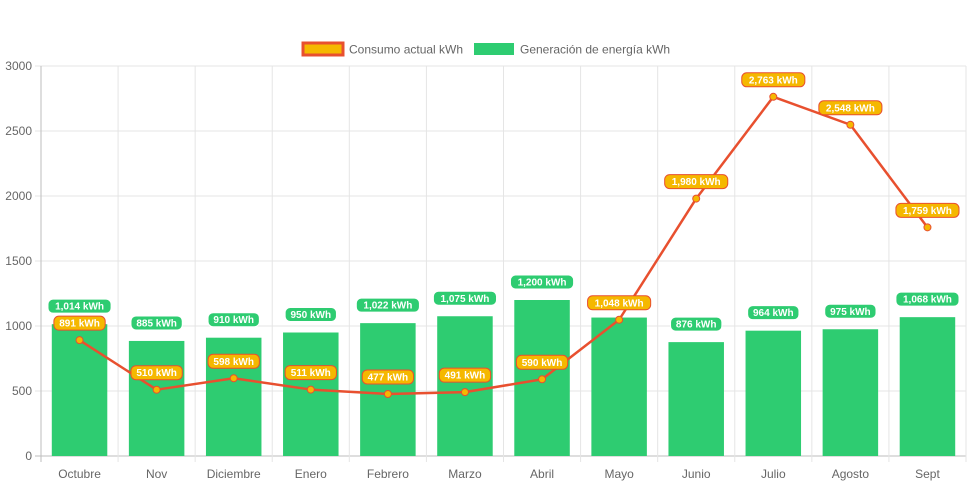  Describe the element at coordinates (465, 474) in the screenshot. I see `x-tick-label: Marzo` at that location.